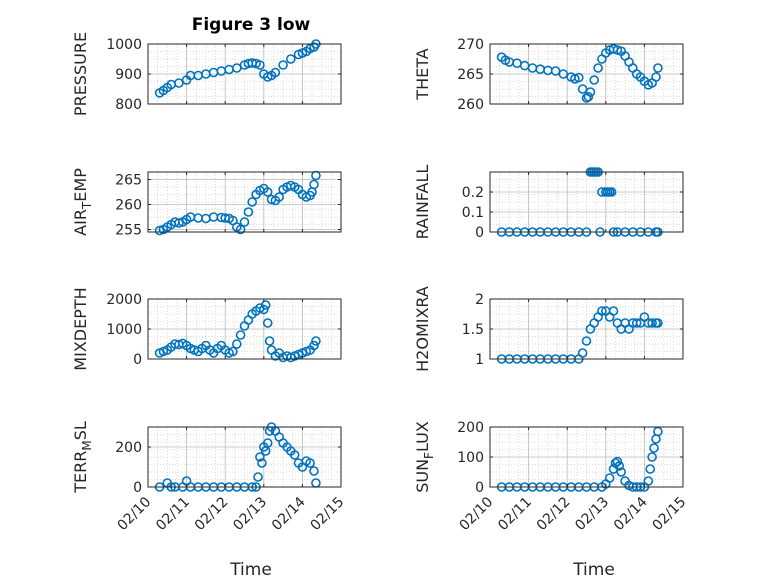  I want to click on y-axis-label-text: H2OMIXRA, so click(422, 329).